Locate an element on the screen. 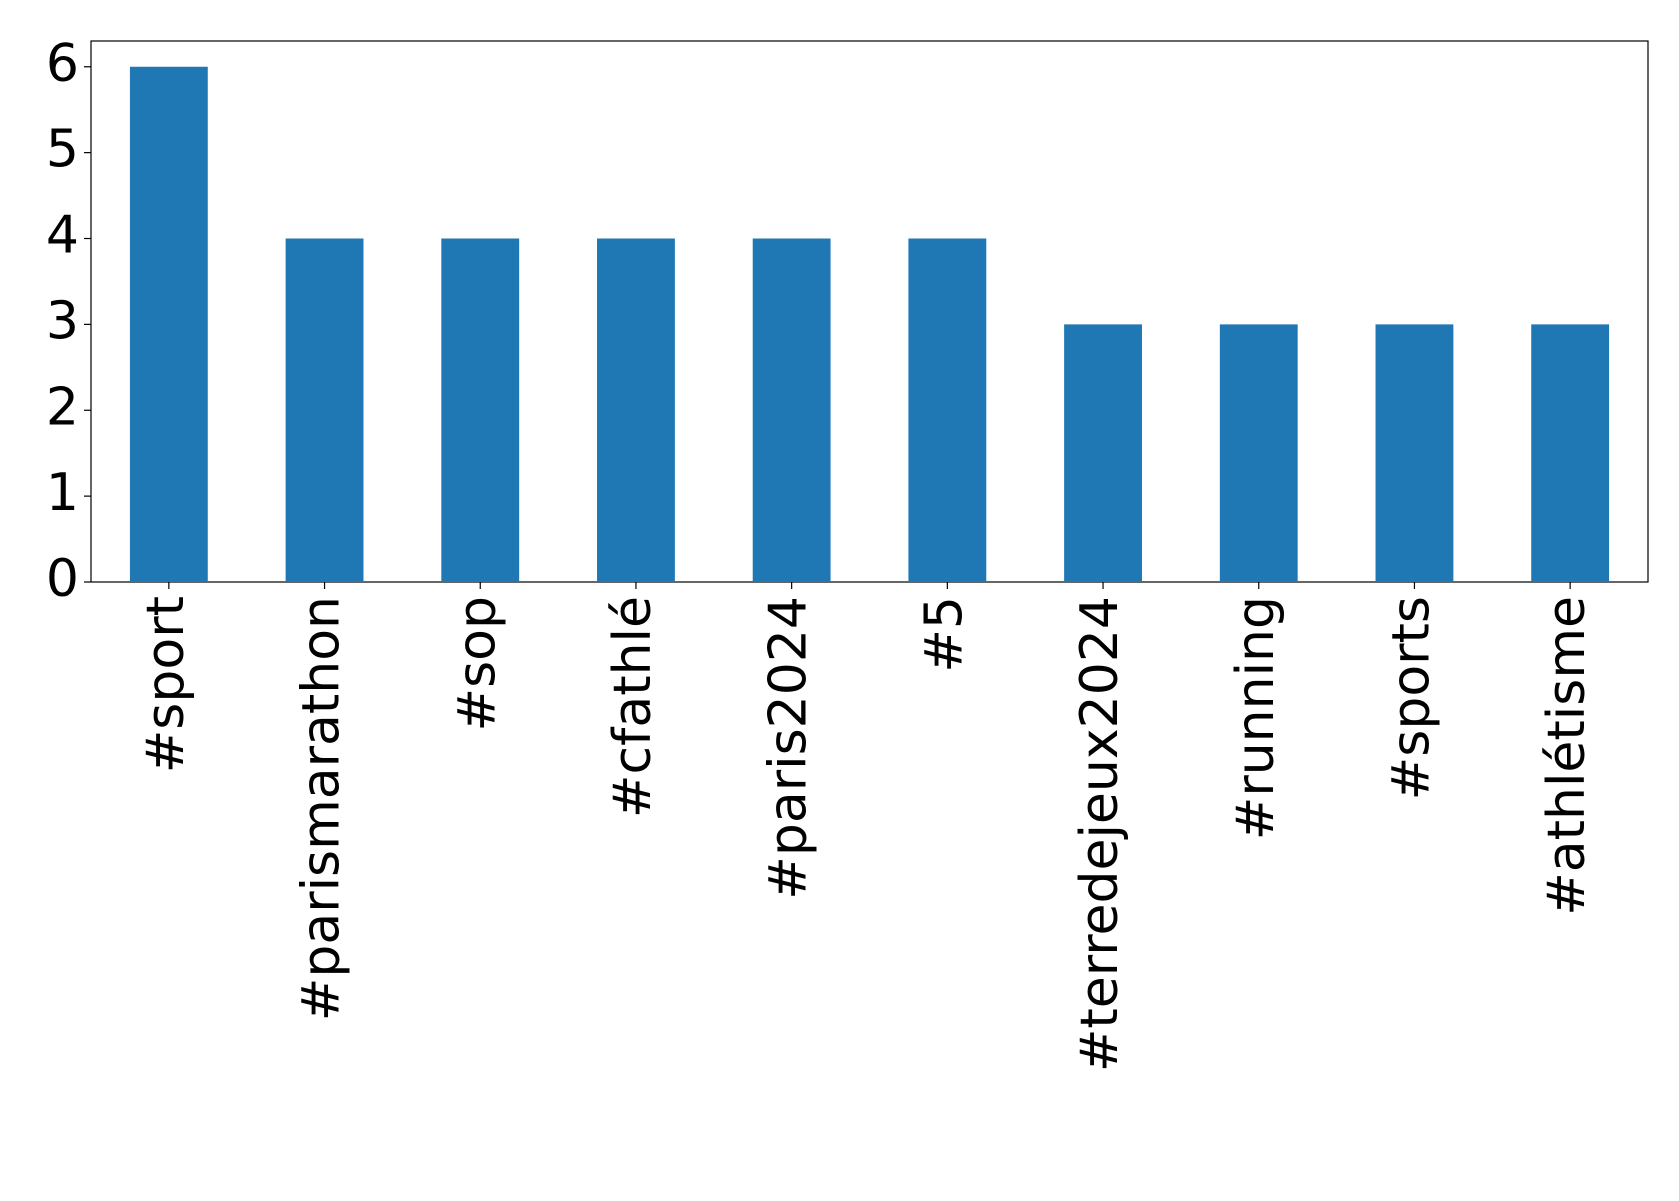 The height and width of the screenshot is (1201, 1679). x-tick-label: #athlétisme is located at coordinates (1567, 756).